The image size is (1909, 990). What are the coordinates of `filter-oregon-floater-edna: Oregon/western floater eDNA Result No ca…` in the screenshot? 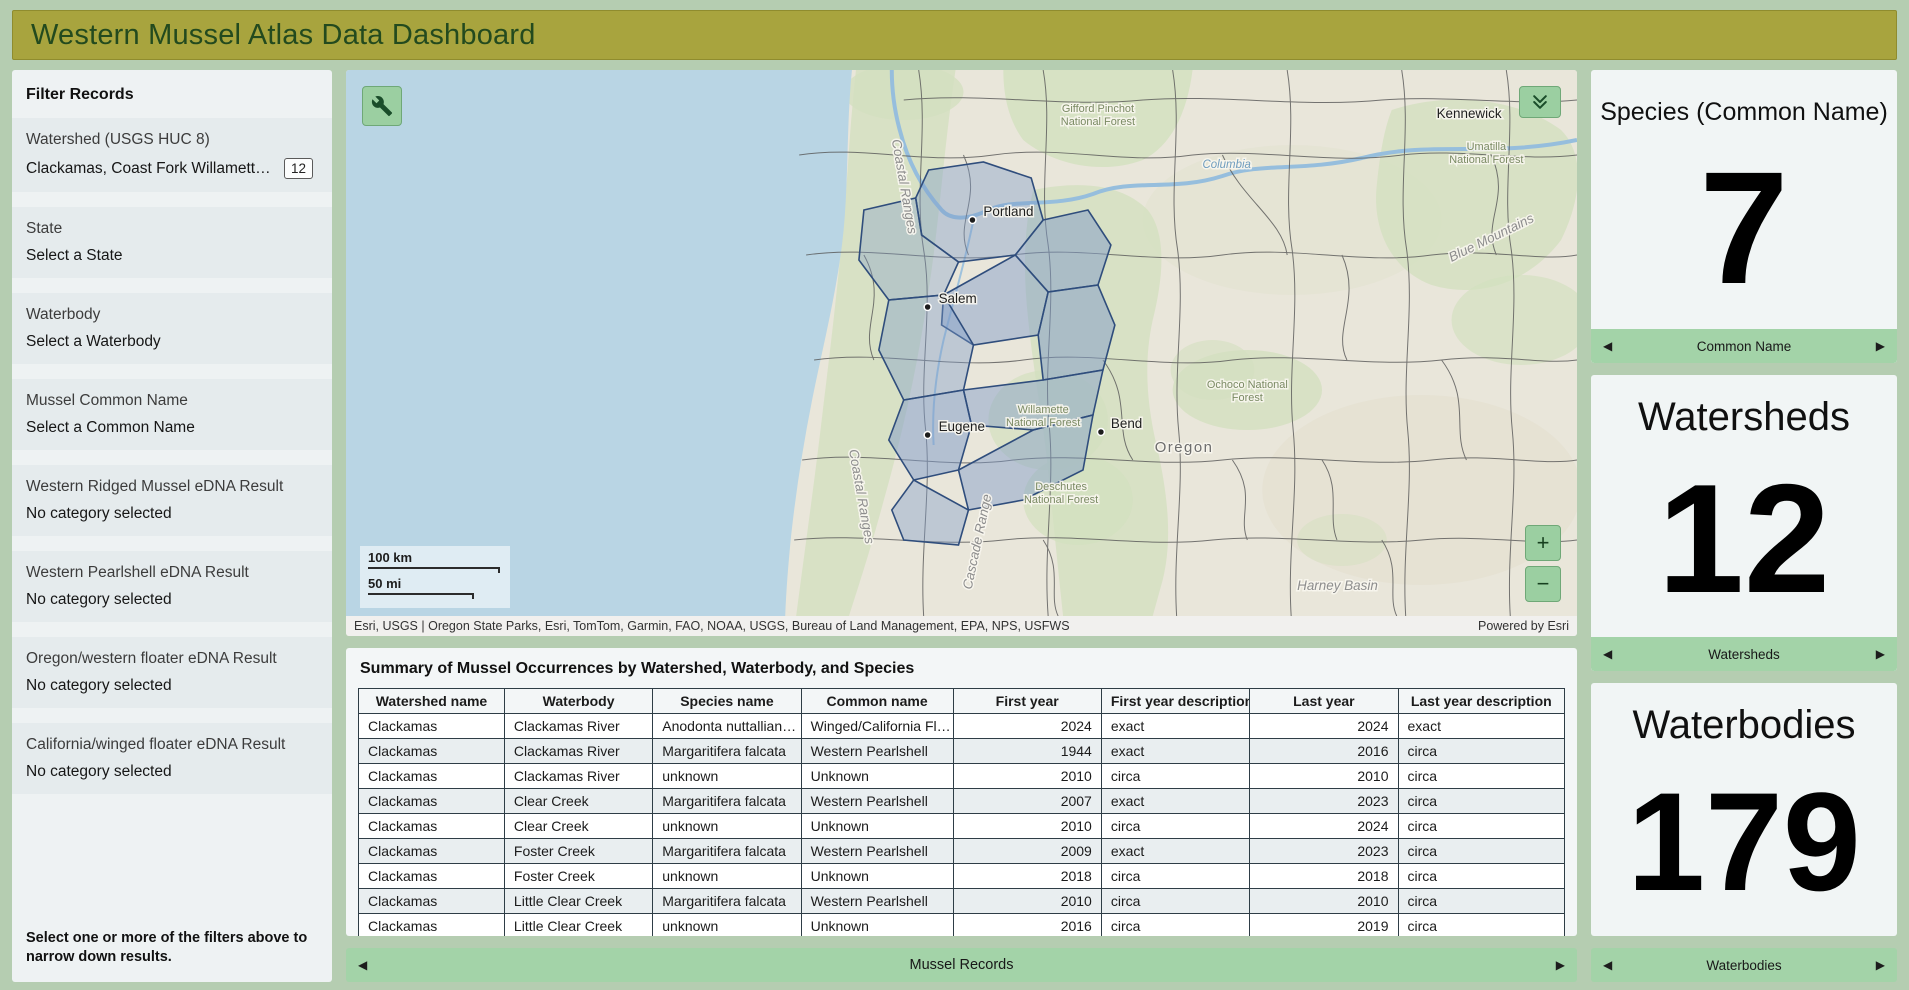 It's located at (172, 672).